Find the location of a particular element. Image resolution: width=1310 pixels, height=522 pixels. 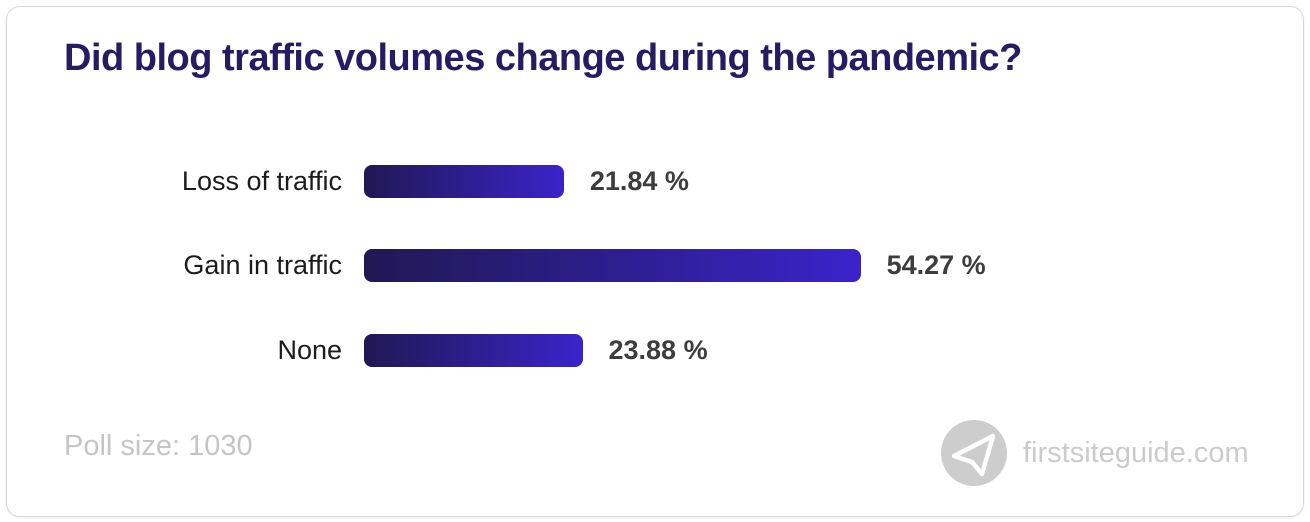

value-label: 21.84 % is located at coordinates (639, 181).